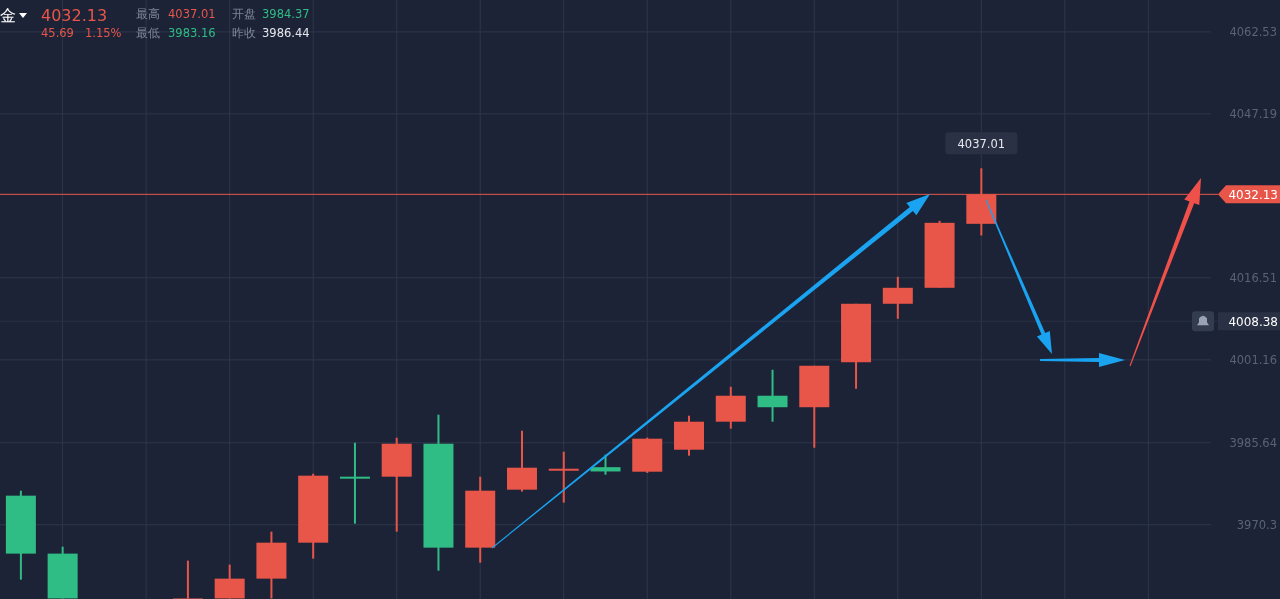 Image resolution: width=1280 pixels, height=599 pixels. What do you see at coordinates (192, 33) in the screenshot?
I see `annotation: 3983.16` at bounding box center [192, 33].